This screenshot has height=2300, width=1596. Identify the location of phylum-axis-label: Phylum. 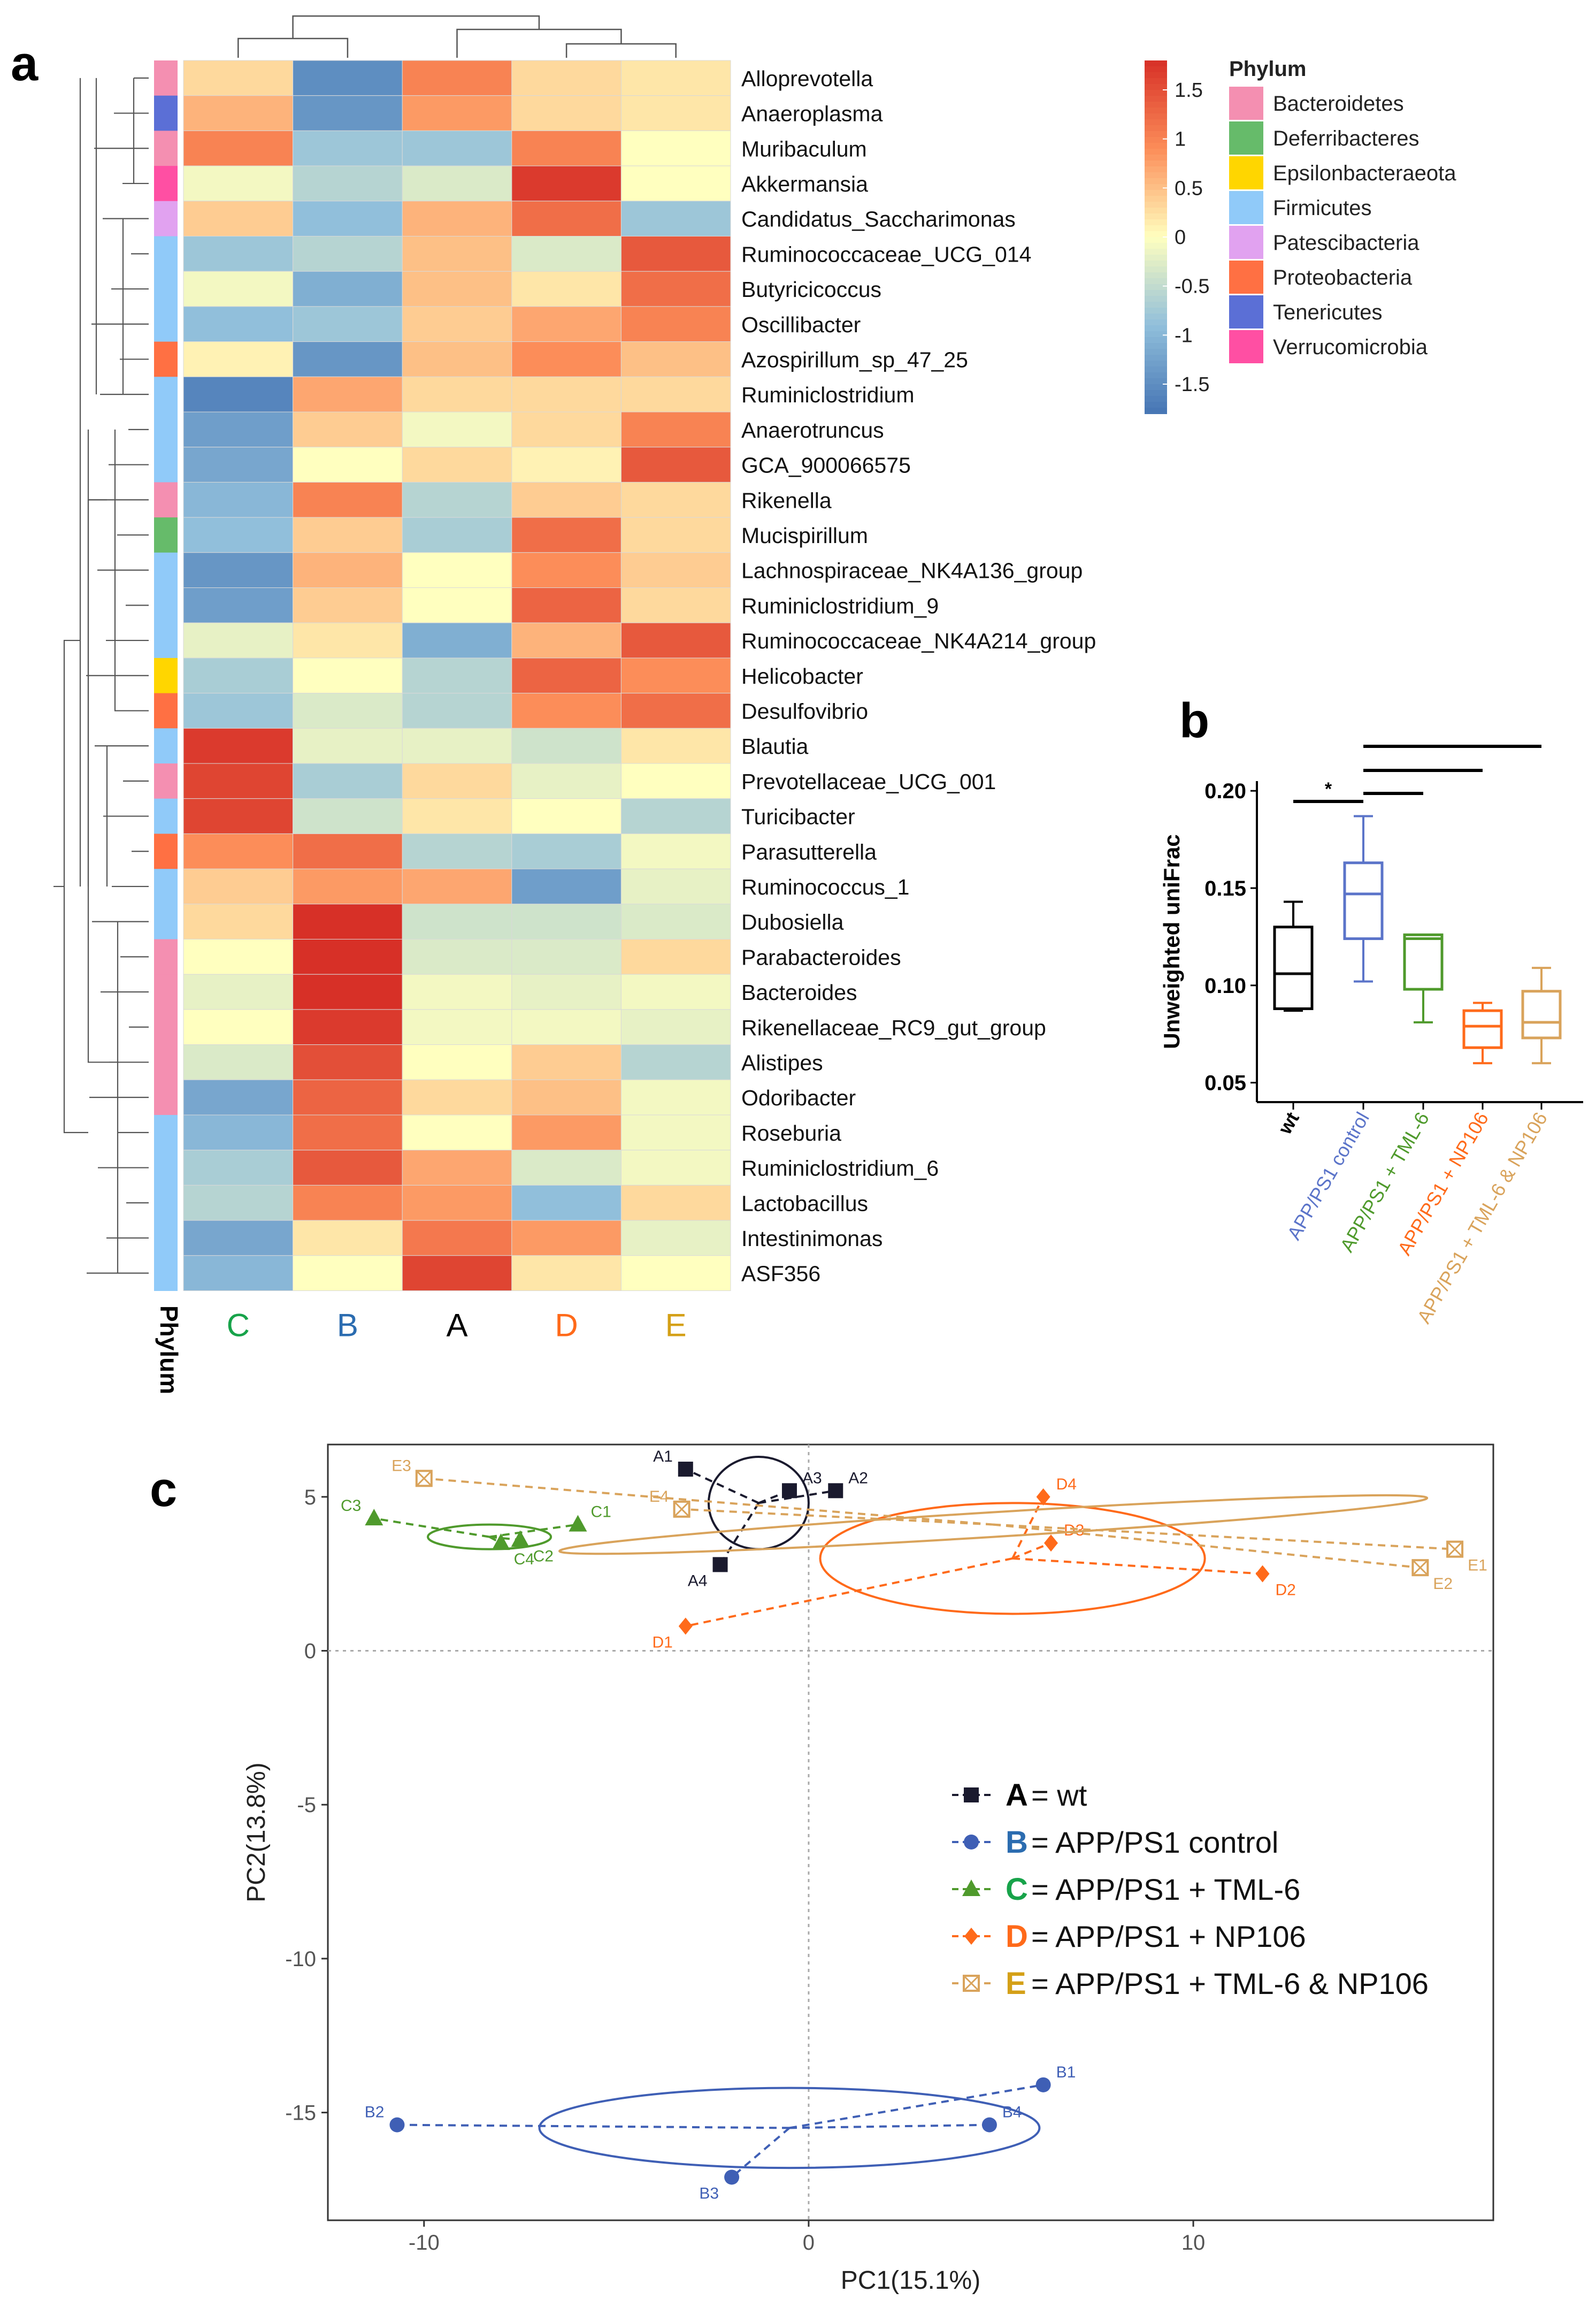
(169, 1349).